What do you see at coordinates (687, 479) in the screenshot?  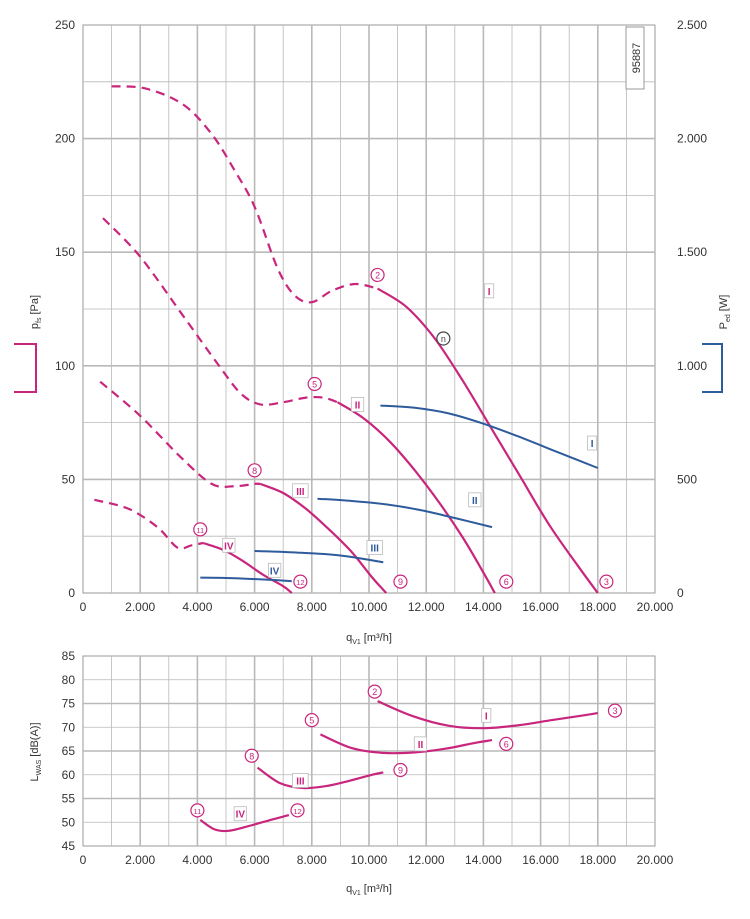 I see `y2-tick-label: 500` at bounding box center [687, 479].